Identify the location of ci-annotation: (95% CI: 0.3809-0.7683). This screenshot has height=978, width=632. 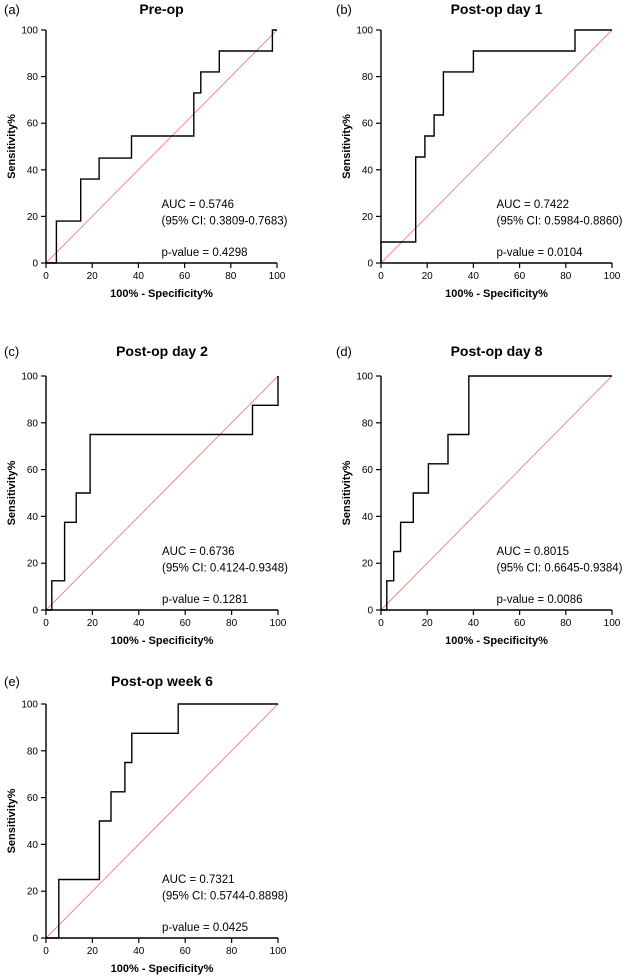
(225, 222).